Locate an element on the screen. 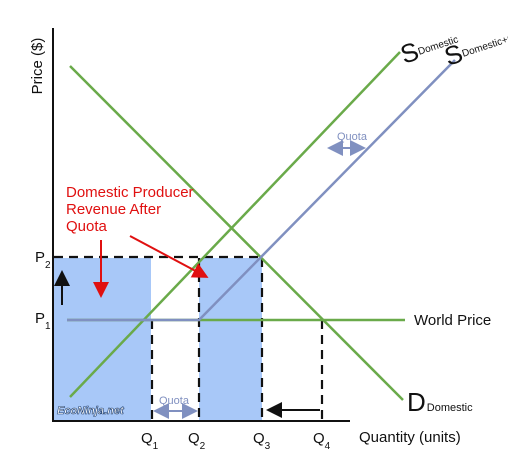  econinja-watermark: EcoNinja.net is located at coordinates (91, 411).